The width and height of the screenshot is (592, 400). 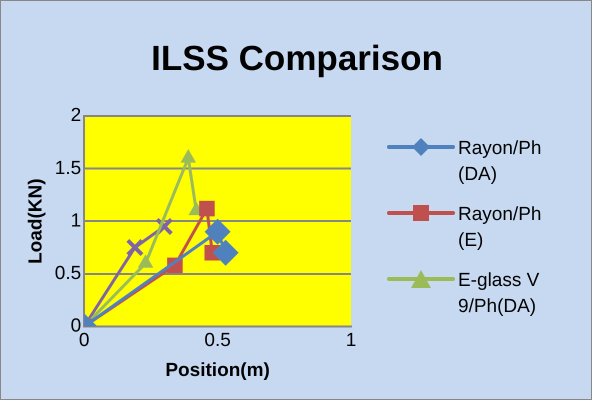 What do you see at coordinates (297, 59) in the screenshot?
I see `chart-title: ILSS Comparison` at bounding box center [297, 59].